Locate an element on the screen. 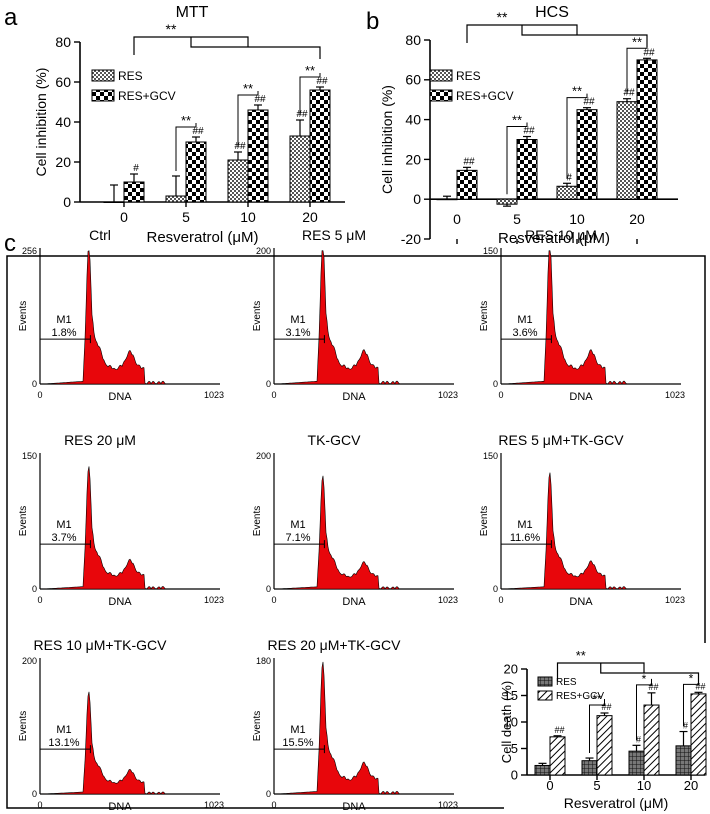 The image size is (710, 814). a-y-tick-label: 0 is located at coordinates (67, 202).